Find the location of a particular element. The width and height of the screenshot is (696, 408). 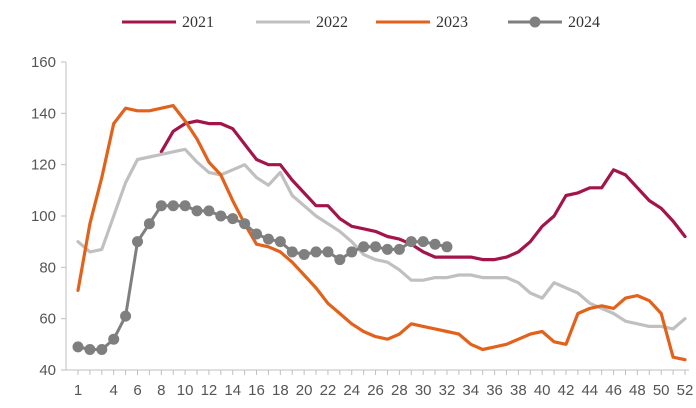

y-tick-label: 60 is located at coordinates (47, 319).